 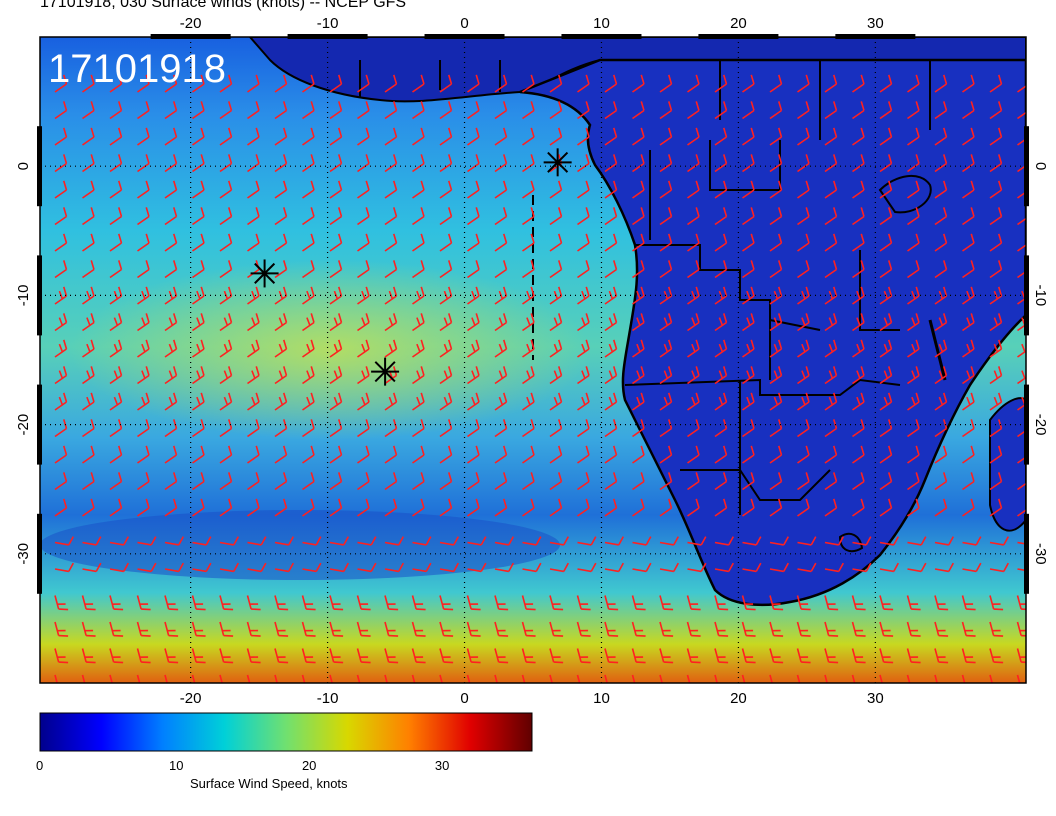 What do you see at coordinates (300, 545) in the screenshot?
I see `wind-minimum-band` at bounding box center [300, 545].